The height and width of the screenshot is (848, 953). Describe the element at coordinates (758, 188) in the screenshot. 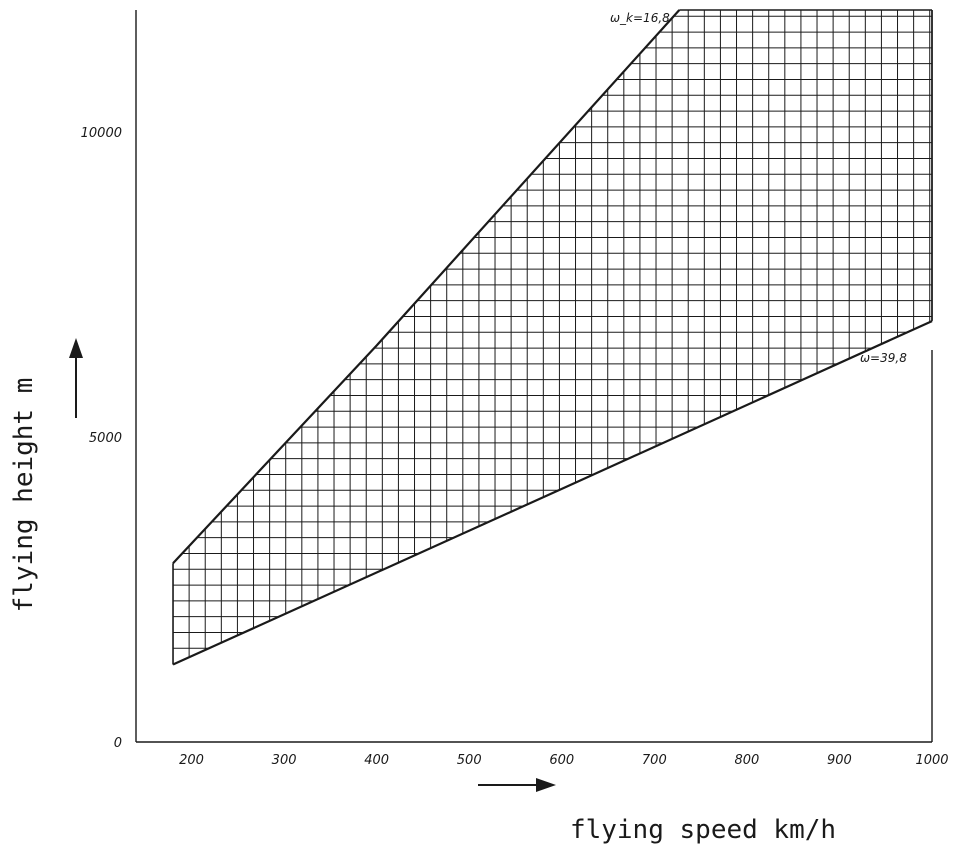

I see `series-labels: ω_k=16,8 ω=39,8` at that location.